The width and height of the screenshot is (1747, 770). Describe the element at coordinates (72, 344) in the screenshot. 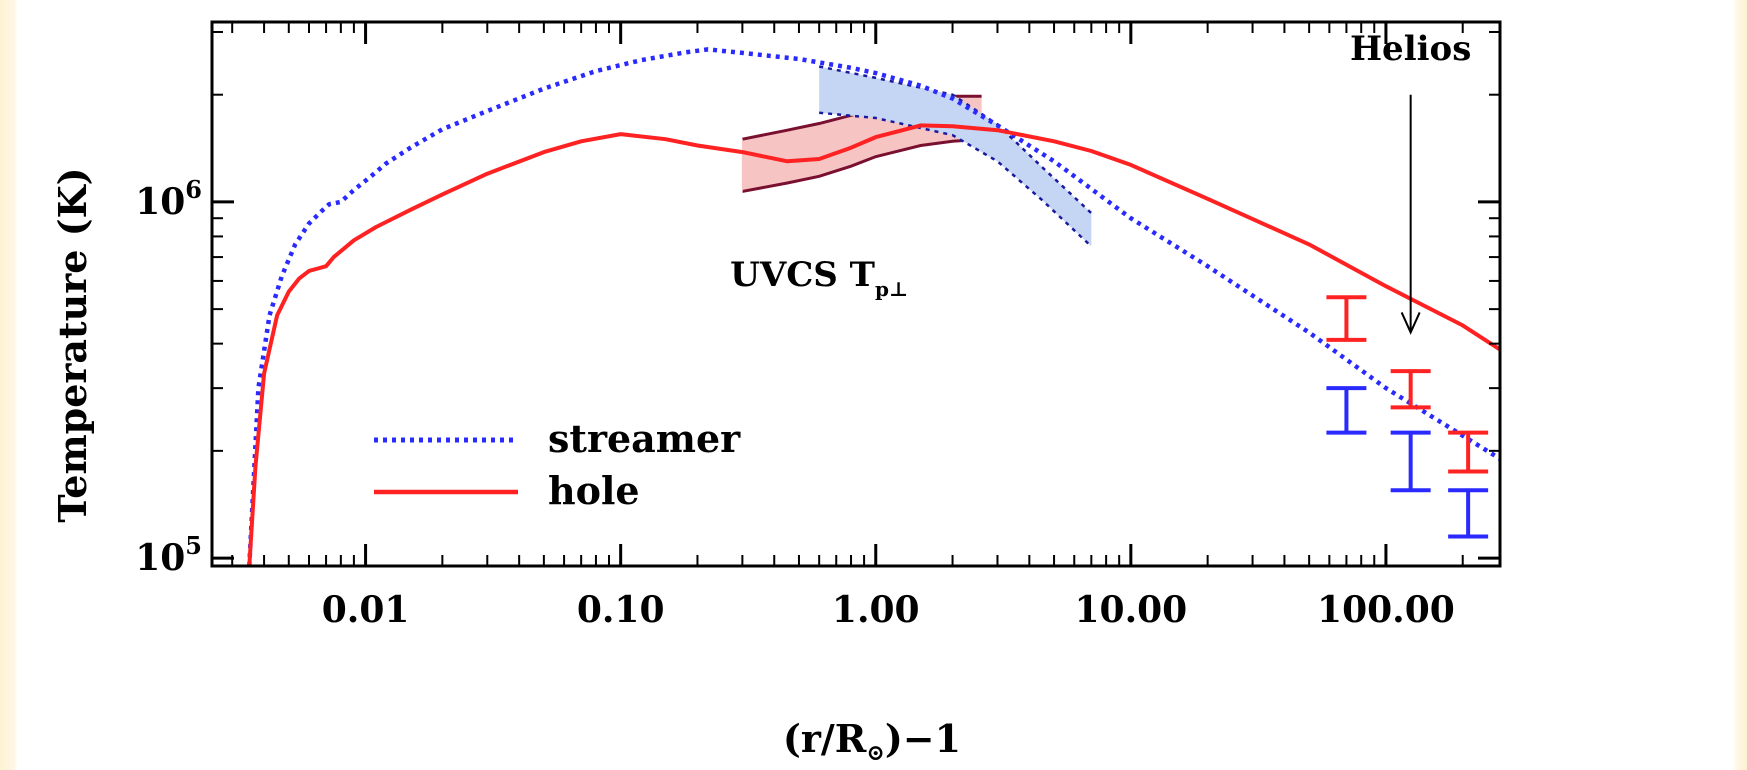

I see `y-axis-label: Temperature (K)` at that location.